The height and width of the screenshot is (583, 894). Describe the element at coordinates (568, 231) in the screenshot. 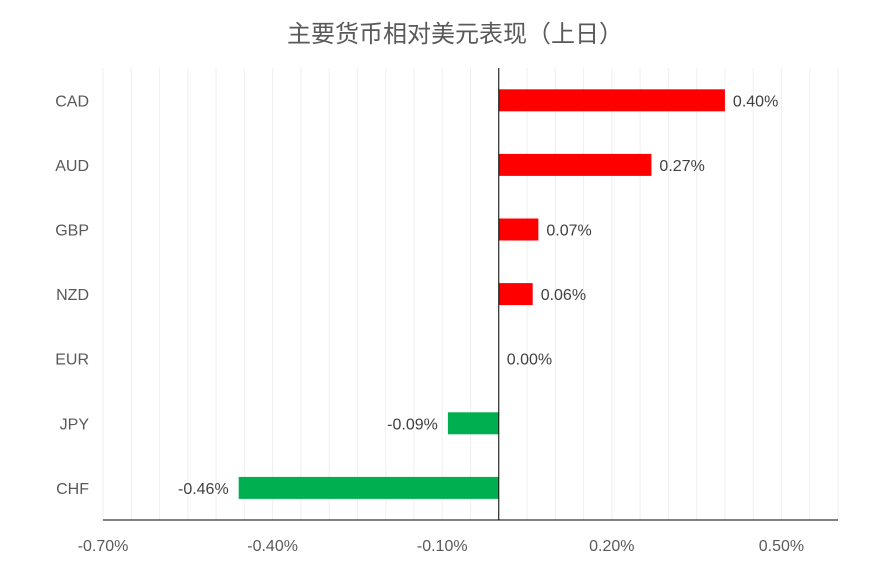

I see `data-label-gbp: 0.07%` at that location.